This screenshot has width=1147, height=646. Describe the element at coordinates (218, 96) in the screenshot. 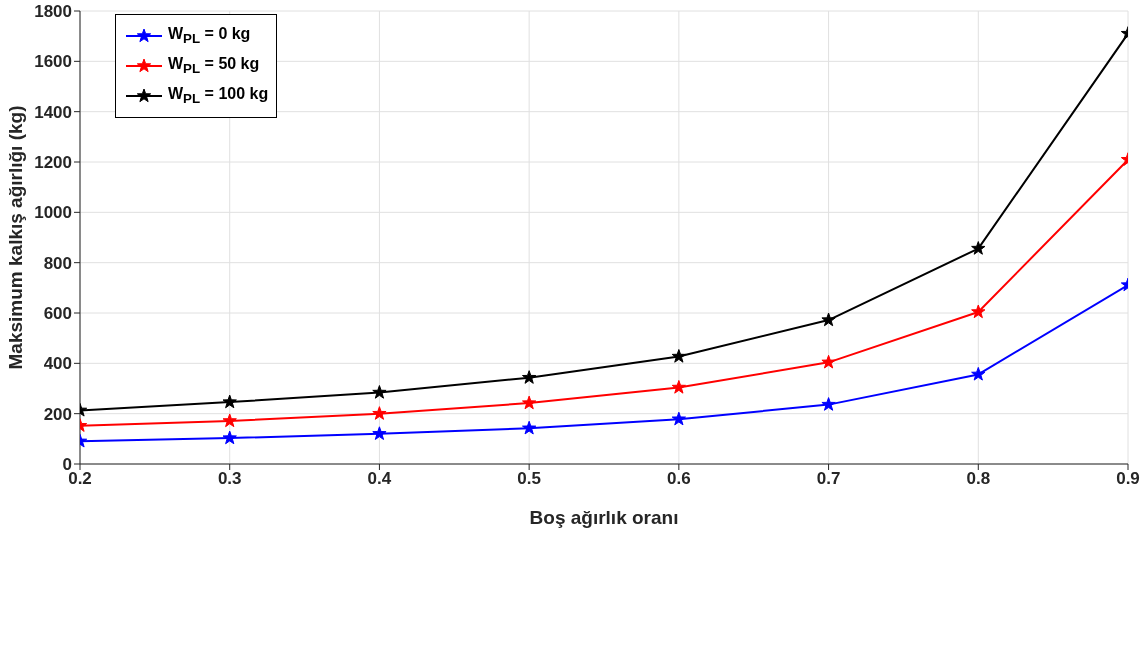

I see `legend-label: W$_{PL}$ = 100 kg` at that location.